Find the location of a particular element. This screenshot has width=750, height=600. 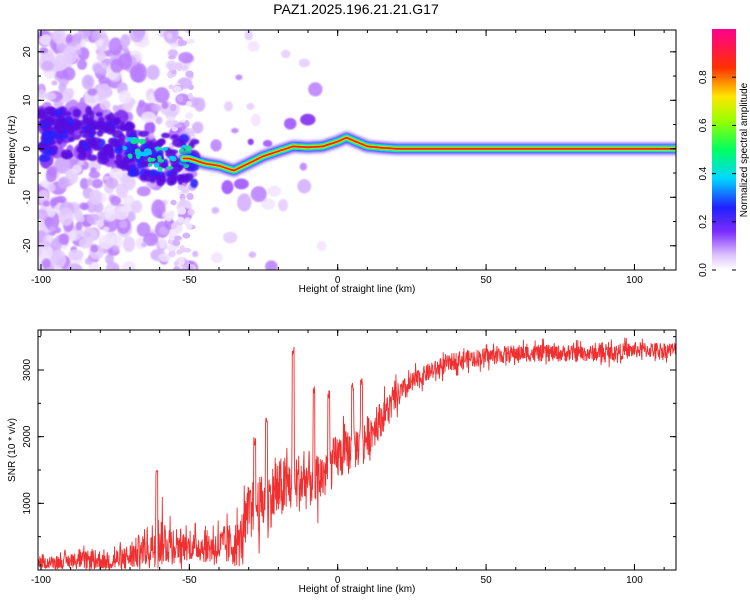

x-tick-label: -50 is located at coordinates (189, 580).